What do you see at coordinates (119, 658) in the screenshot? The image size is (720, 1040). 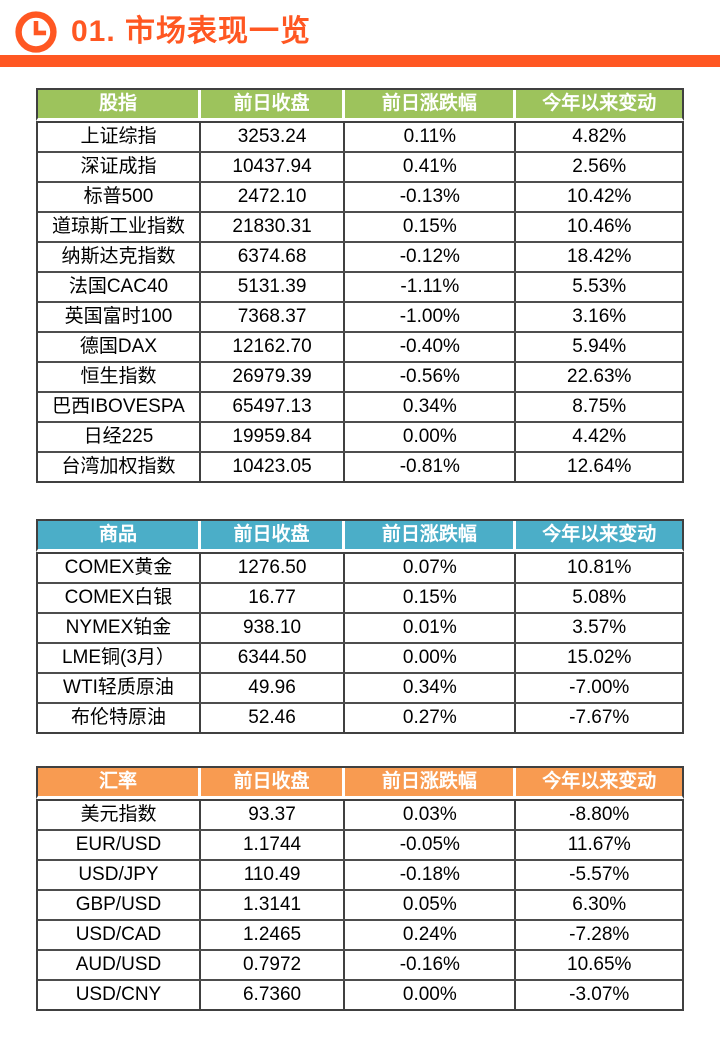 I see `row-label-cell: LME铜(3月）` at bounding box center [119, 658].